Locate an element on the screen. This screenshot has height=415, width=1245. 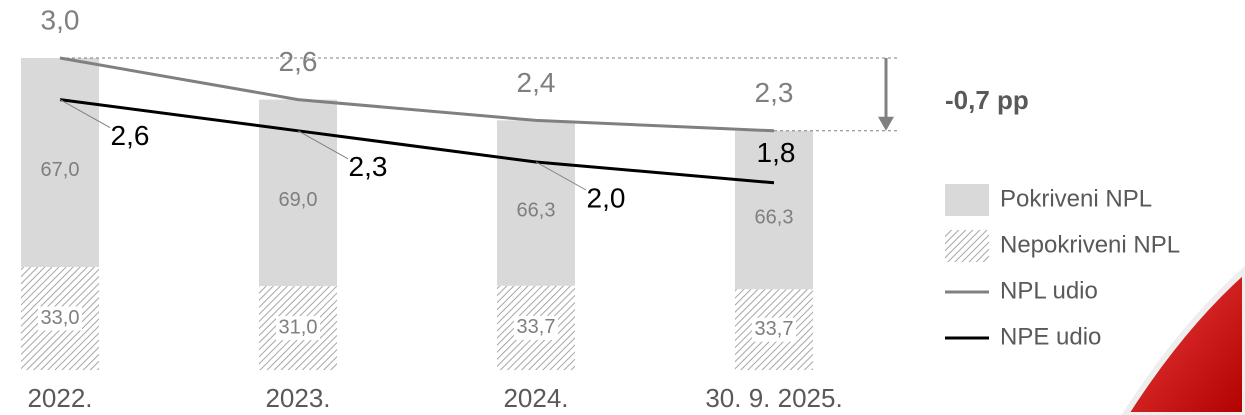
value-label: 2,0 is located at coordinates (606, 197).